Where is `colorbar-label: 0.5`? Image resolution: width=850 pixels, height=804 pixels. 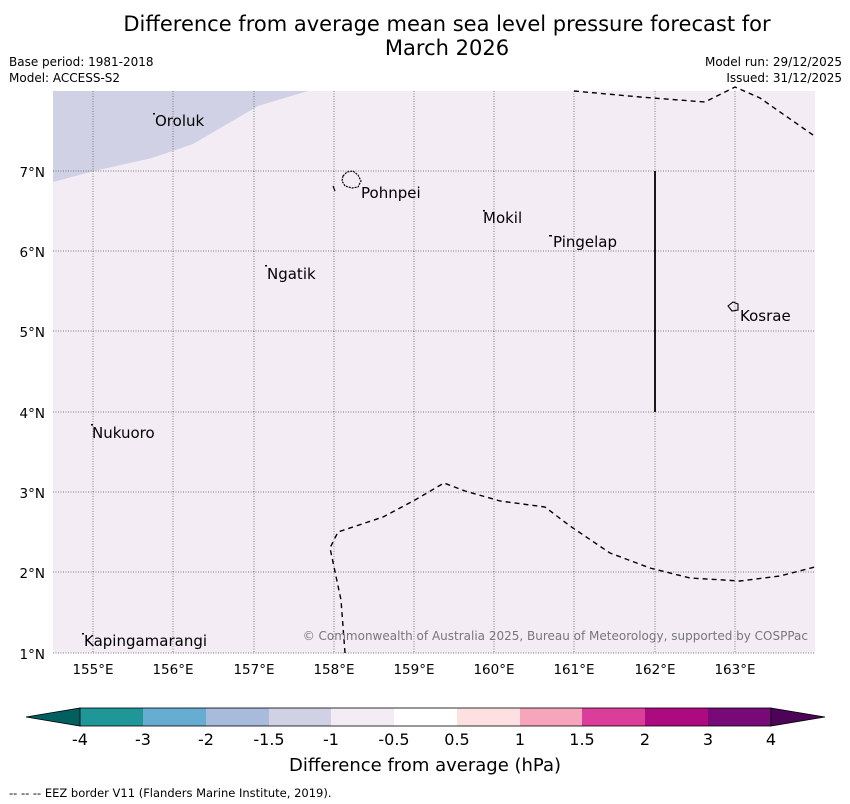 colorbar-label: 0.5 is located at coordinates (456, 739).